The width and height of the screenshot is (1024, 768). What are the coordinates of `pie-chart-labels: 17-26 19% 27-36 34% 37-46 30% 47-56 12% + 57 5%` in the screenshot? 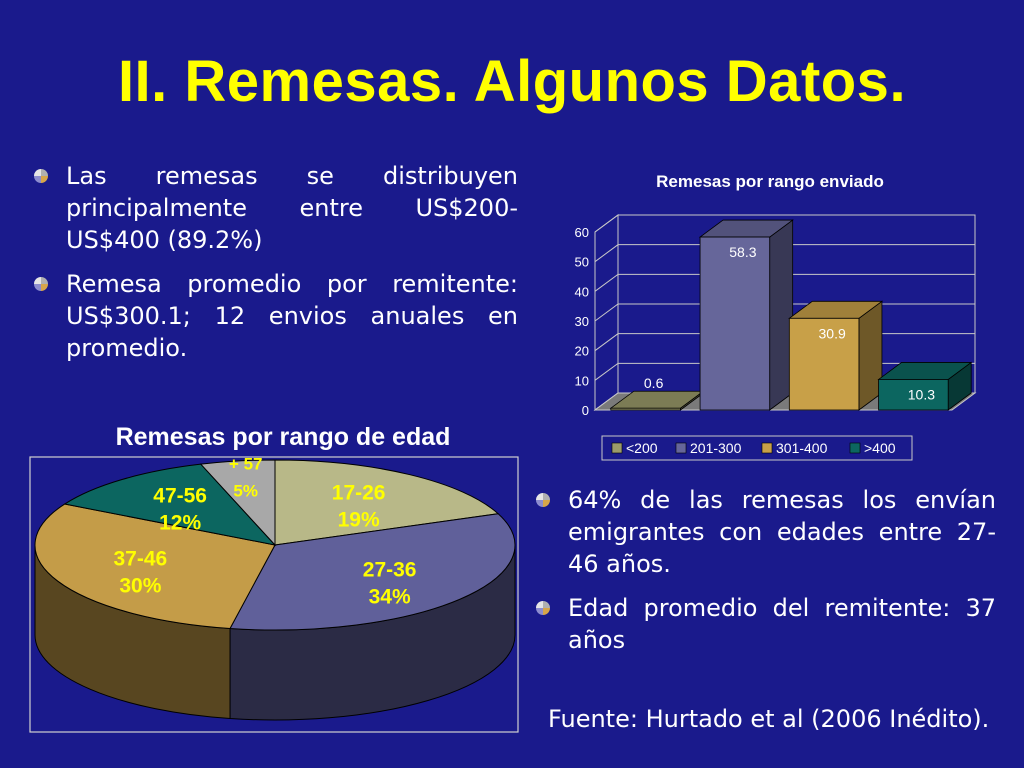 It's located at (265, 532).